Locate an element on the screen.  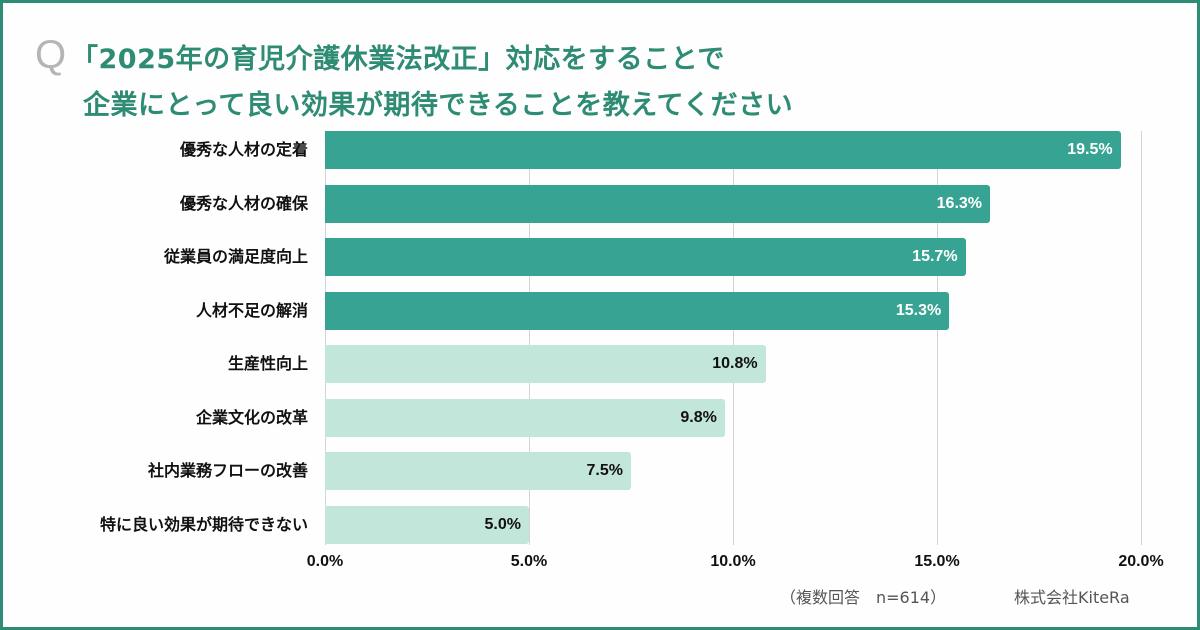
bar-value-label: 5.0% is located at coordinates (502, 524).